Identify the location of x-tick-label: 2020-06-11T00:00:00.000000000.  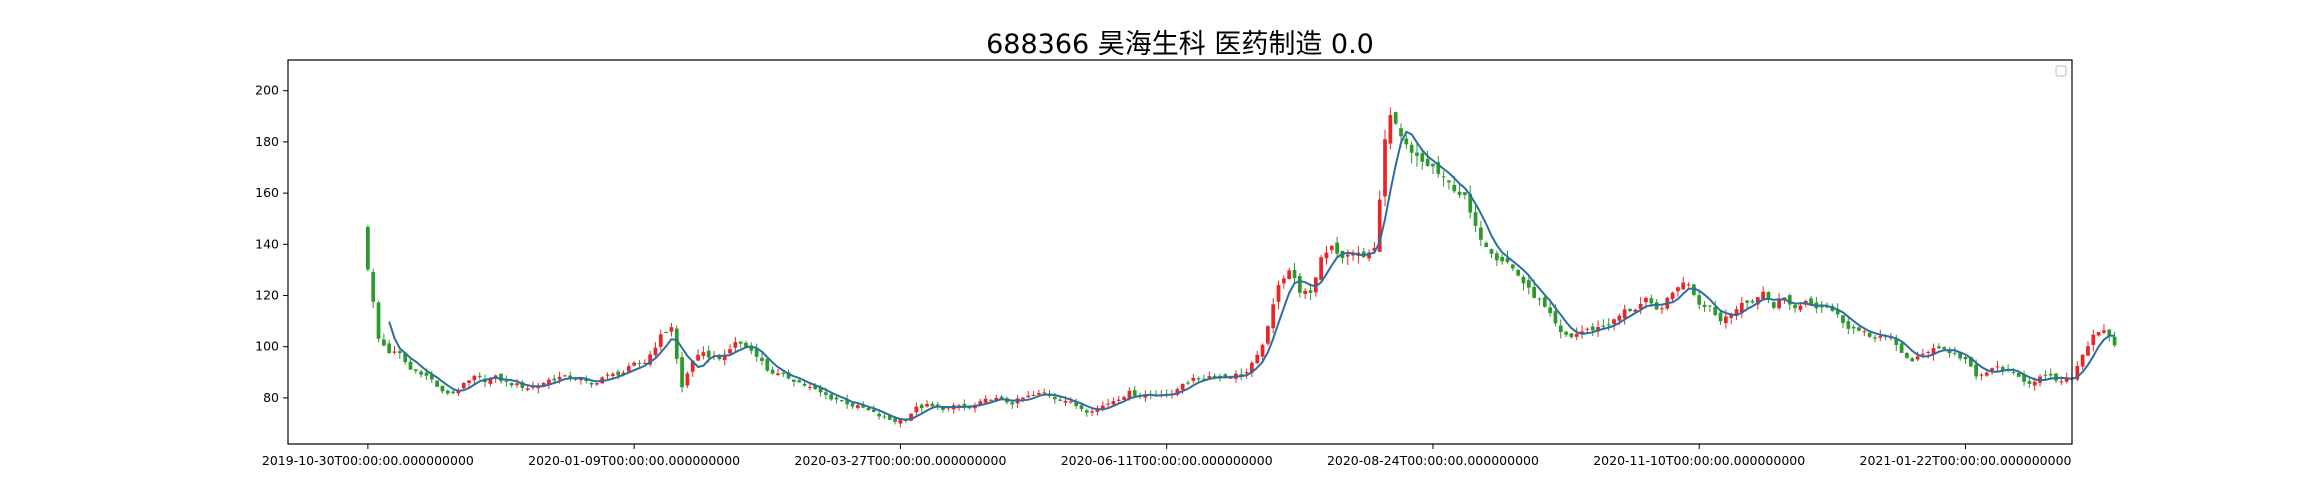
(1167, 460).